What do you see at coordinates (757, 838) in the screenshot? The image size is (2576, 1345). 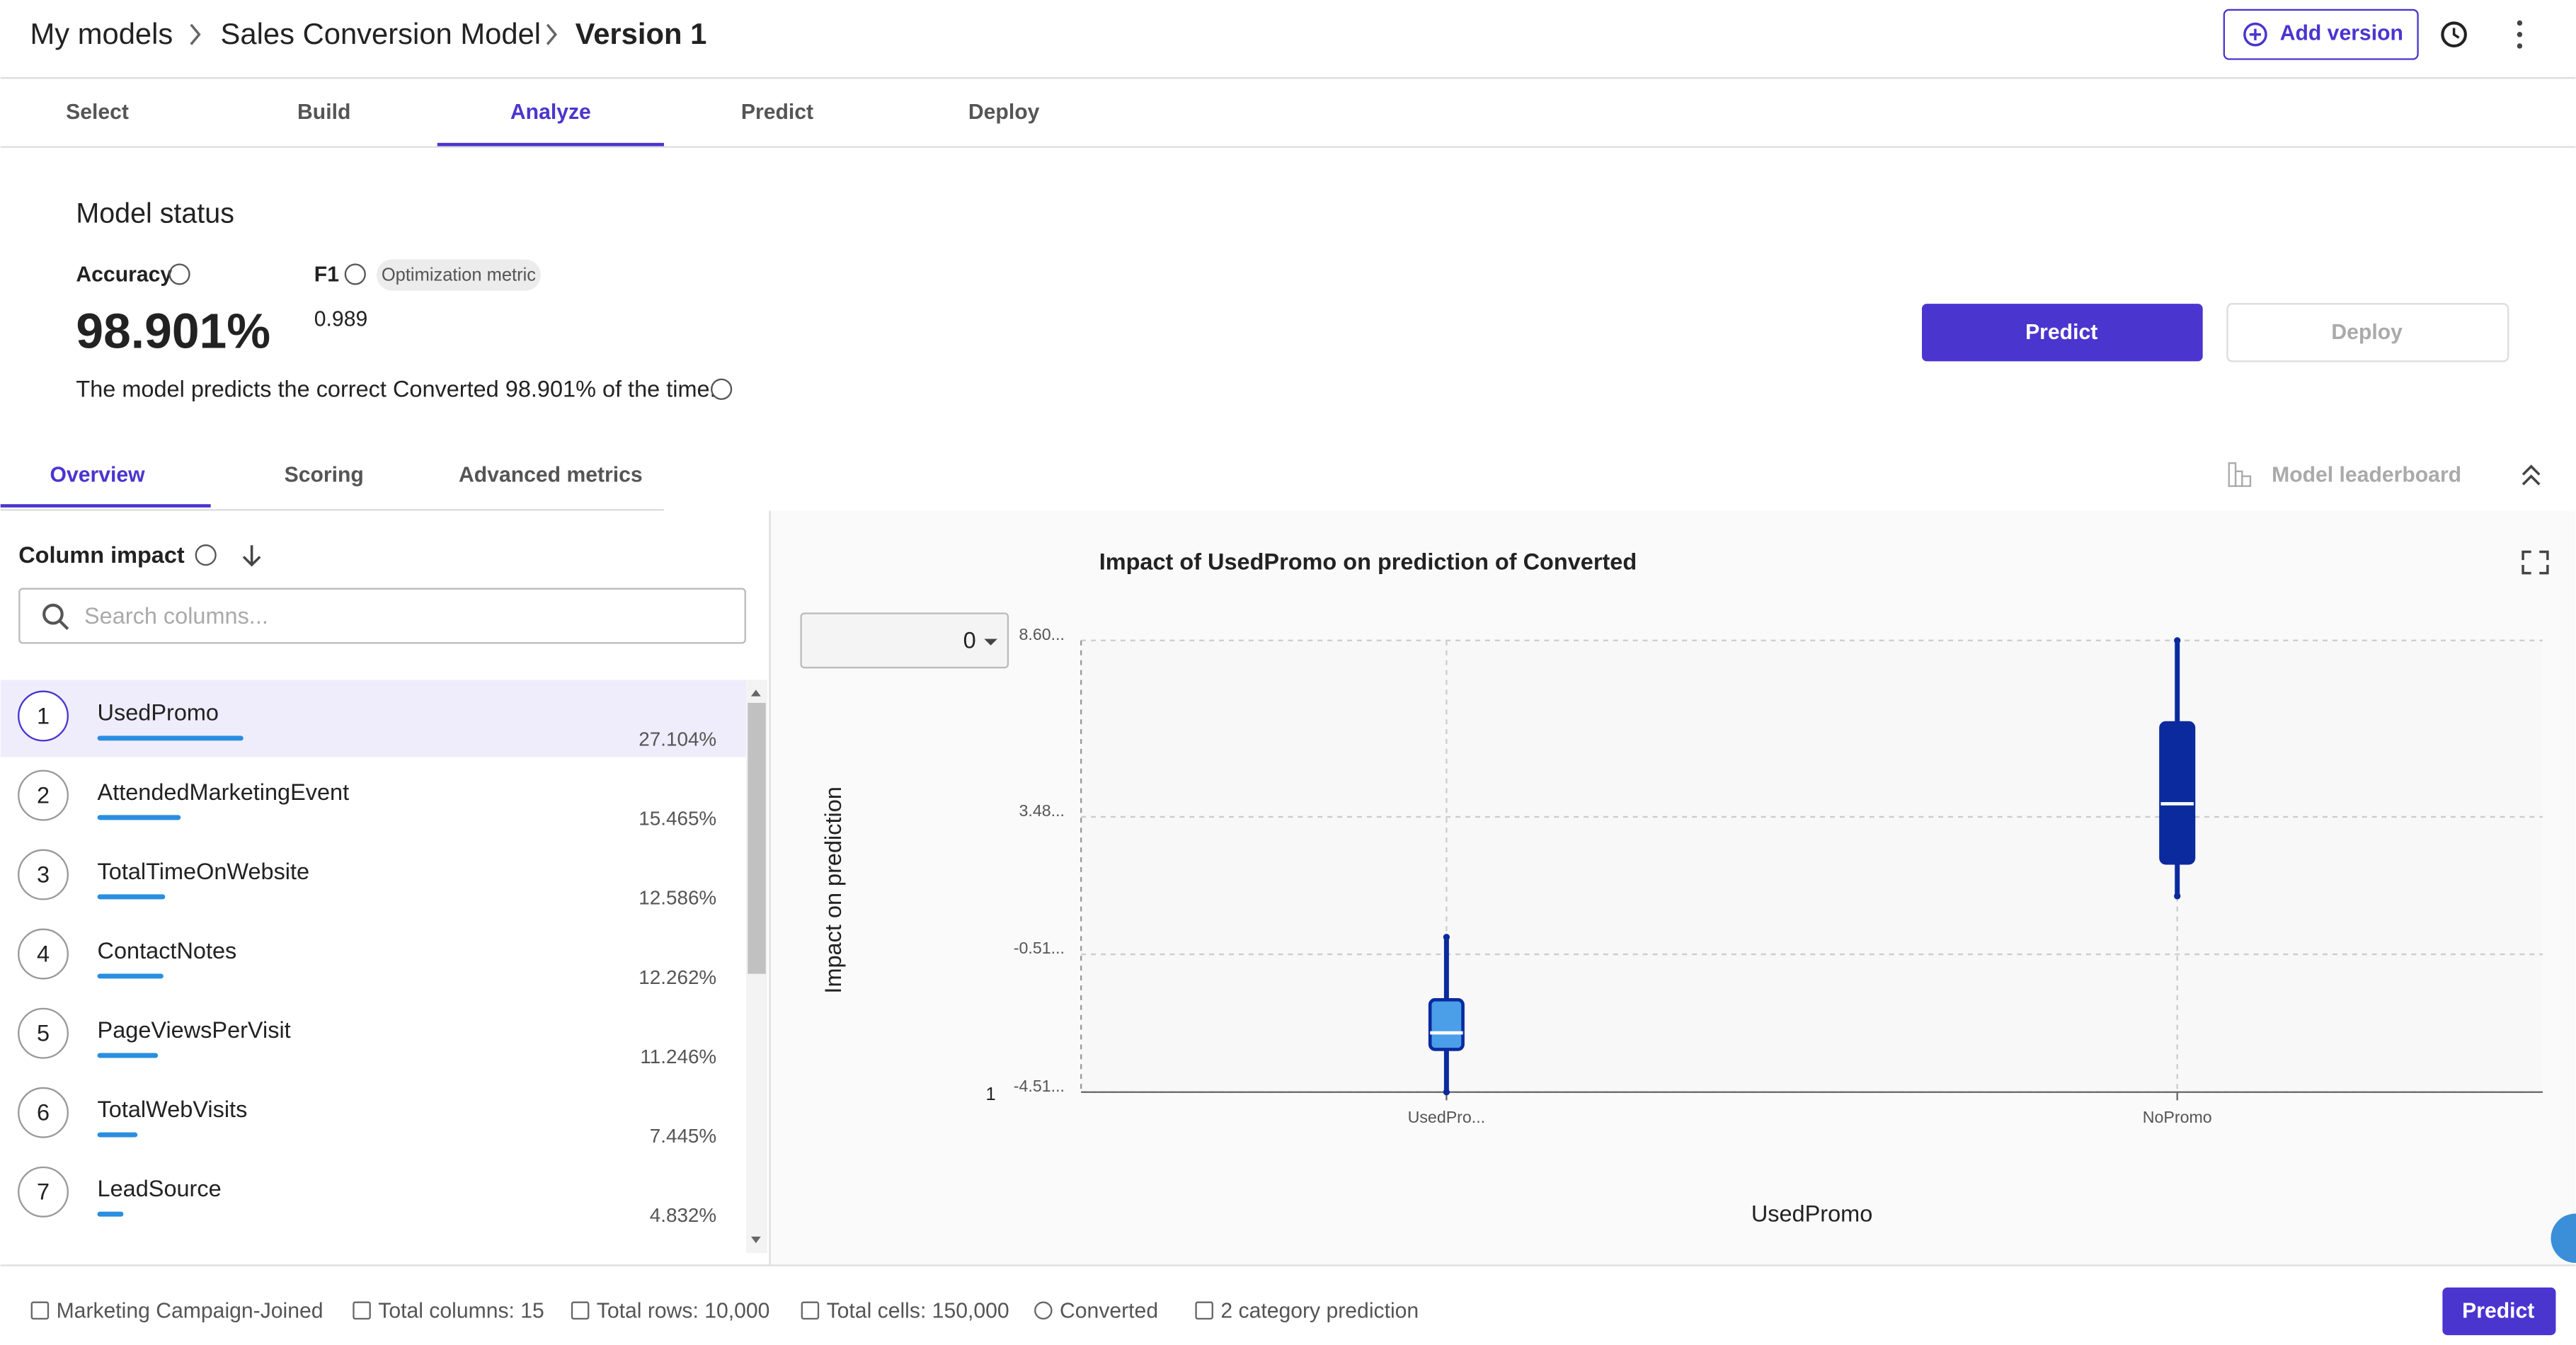 I see `scrollbar-thumb` at bounding box center [757, 838].